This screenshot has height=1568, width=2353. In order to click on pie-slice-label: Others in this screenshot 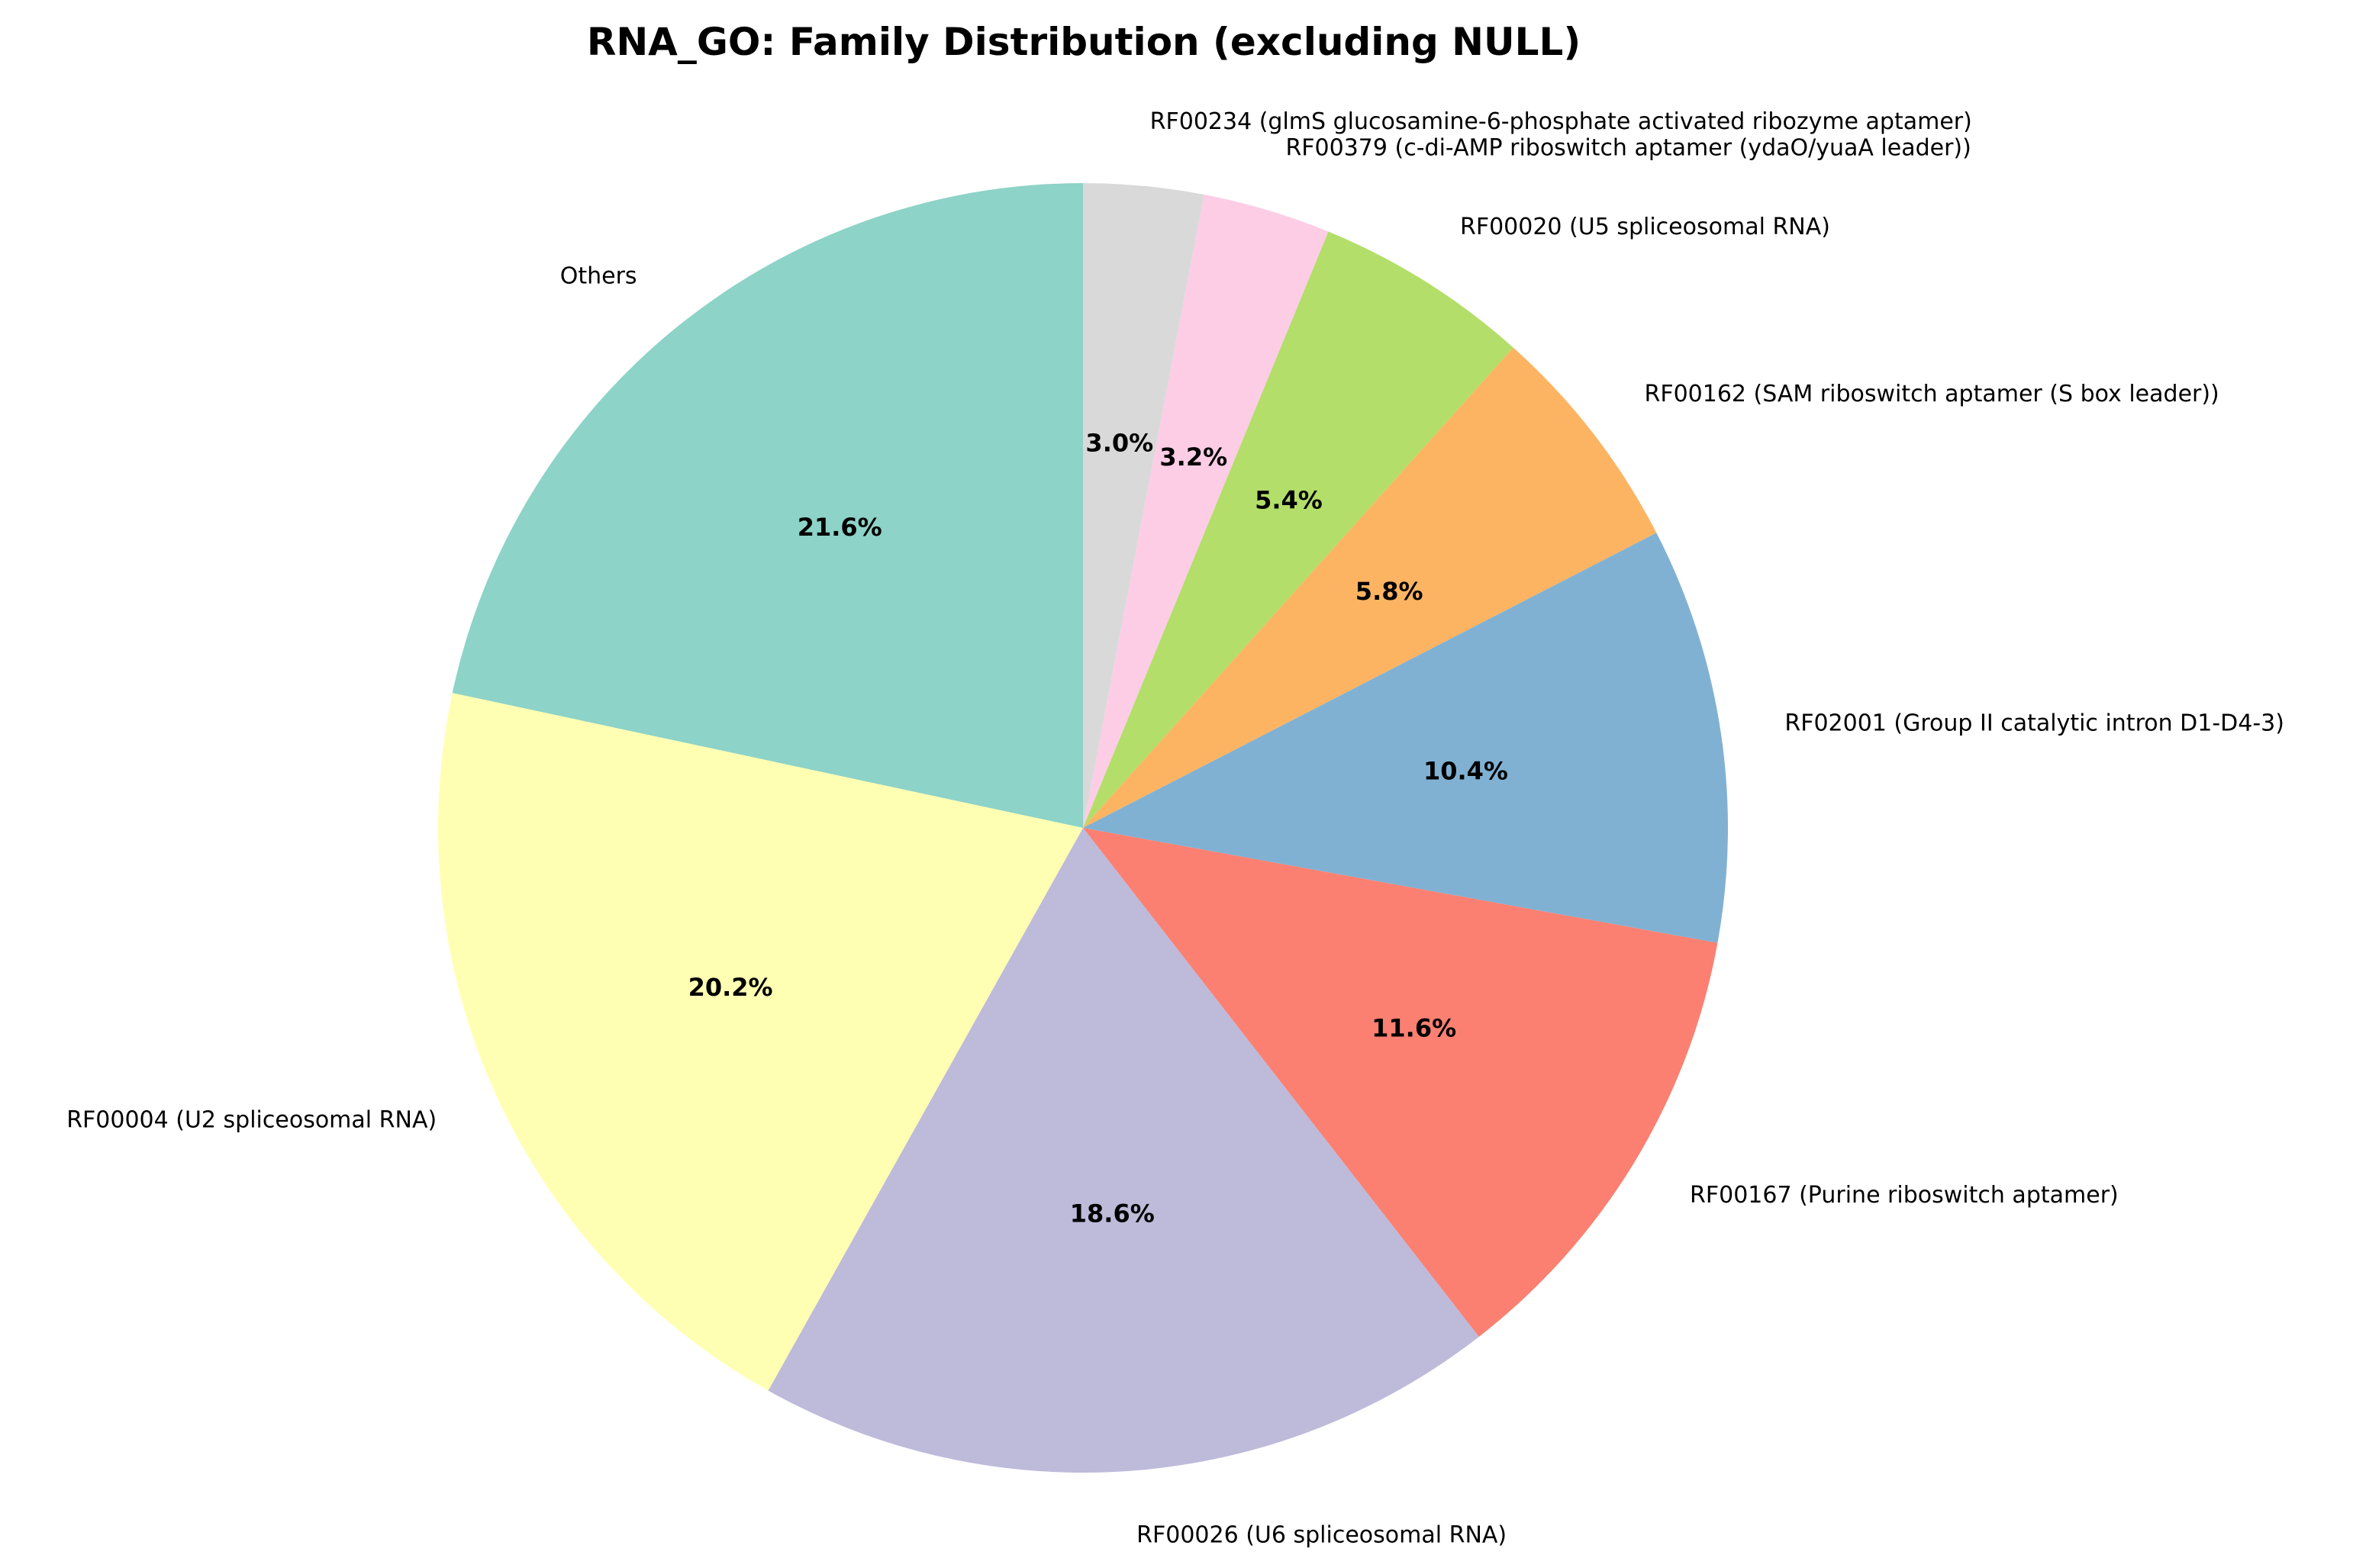, I will do `click(598, 276)`.